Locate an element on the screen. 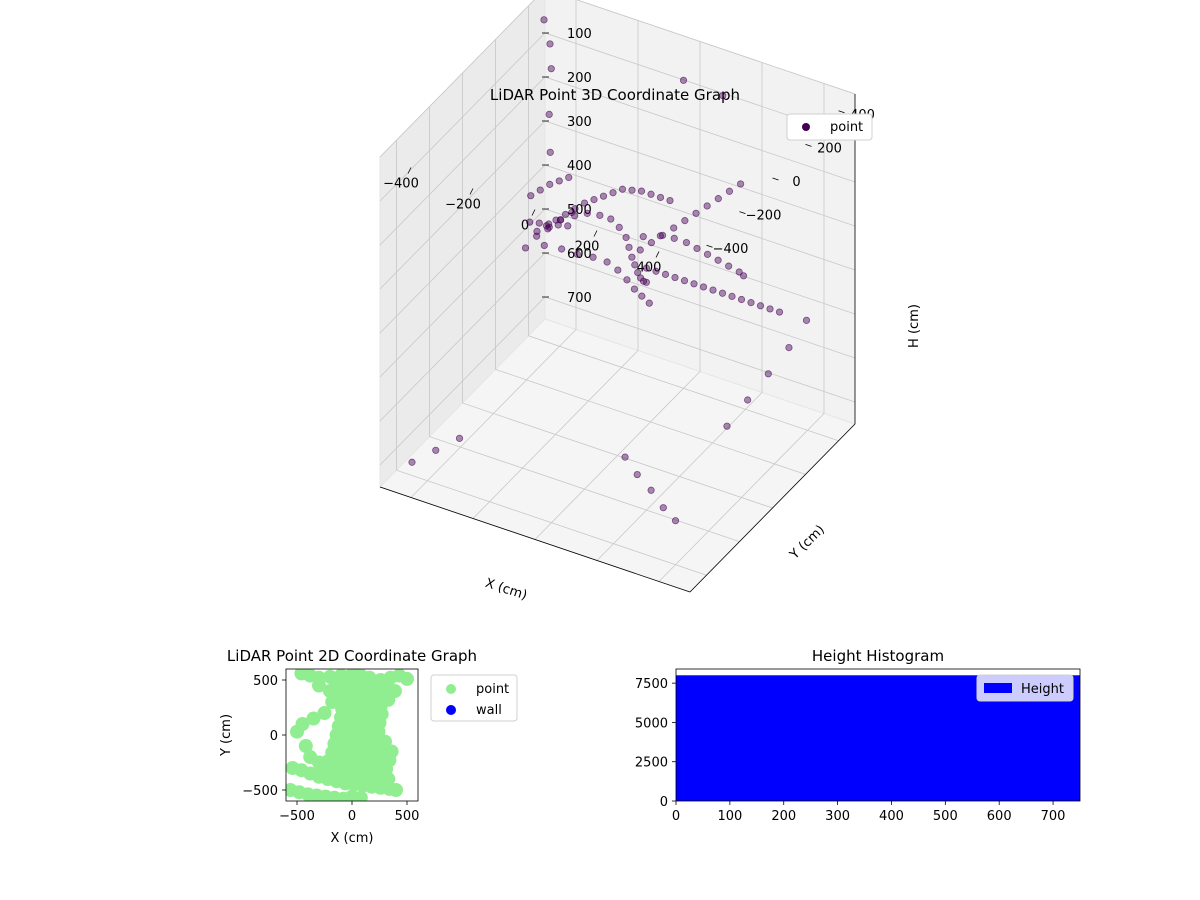 Image resolution: width=1200 pixels, height=900 pixels. z-tick-label: 400 is located at coordinates (579, 166).